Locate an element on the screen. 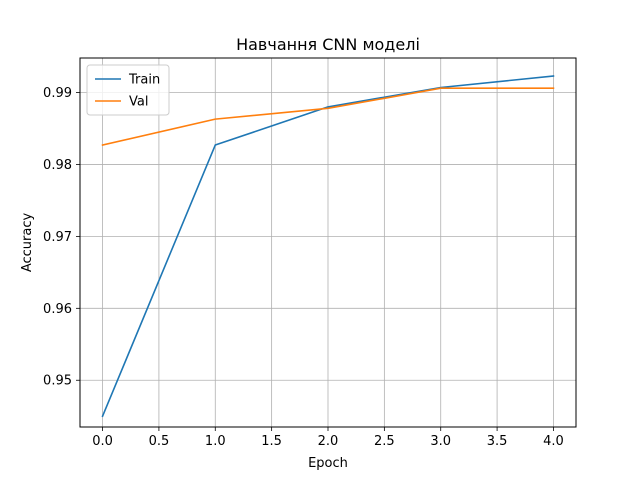 The width and height of the screenshot is (640, 480). y-tick-label: 0.99 is located at coordinates (57, 93).